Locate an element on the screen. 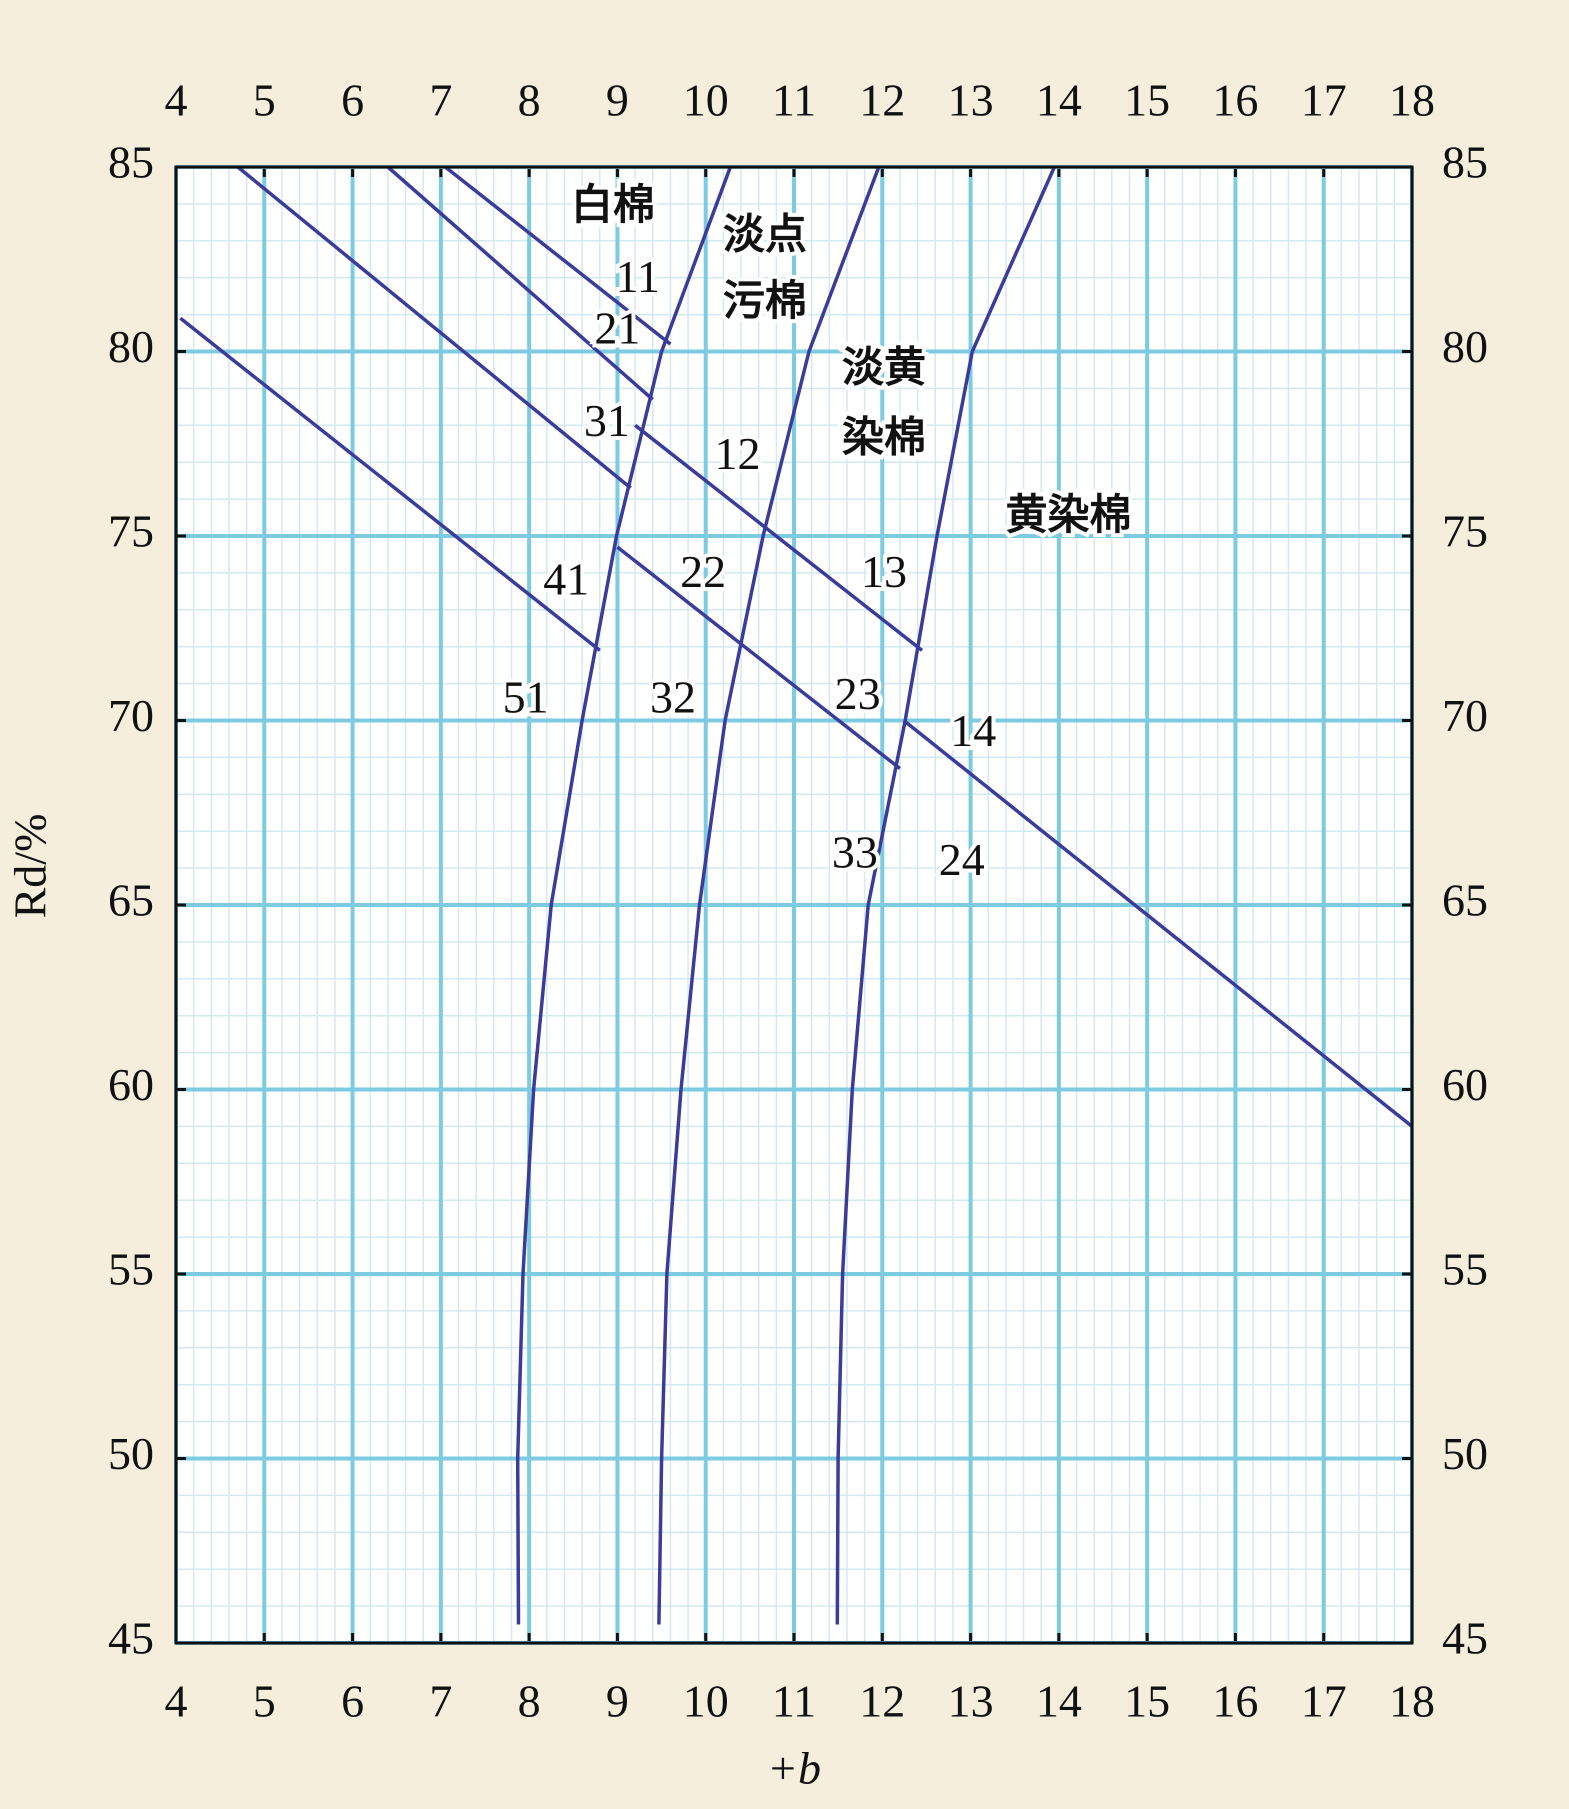  x-tick-label-top: 12 is located at coordinates (882, 100).